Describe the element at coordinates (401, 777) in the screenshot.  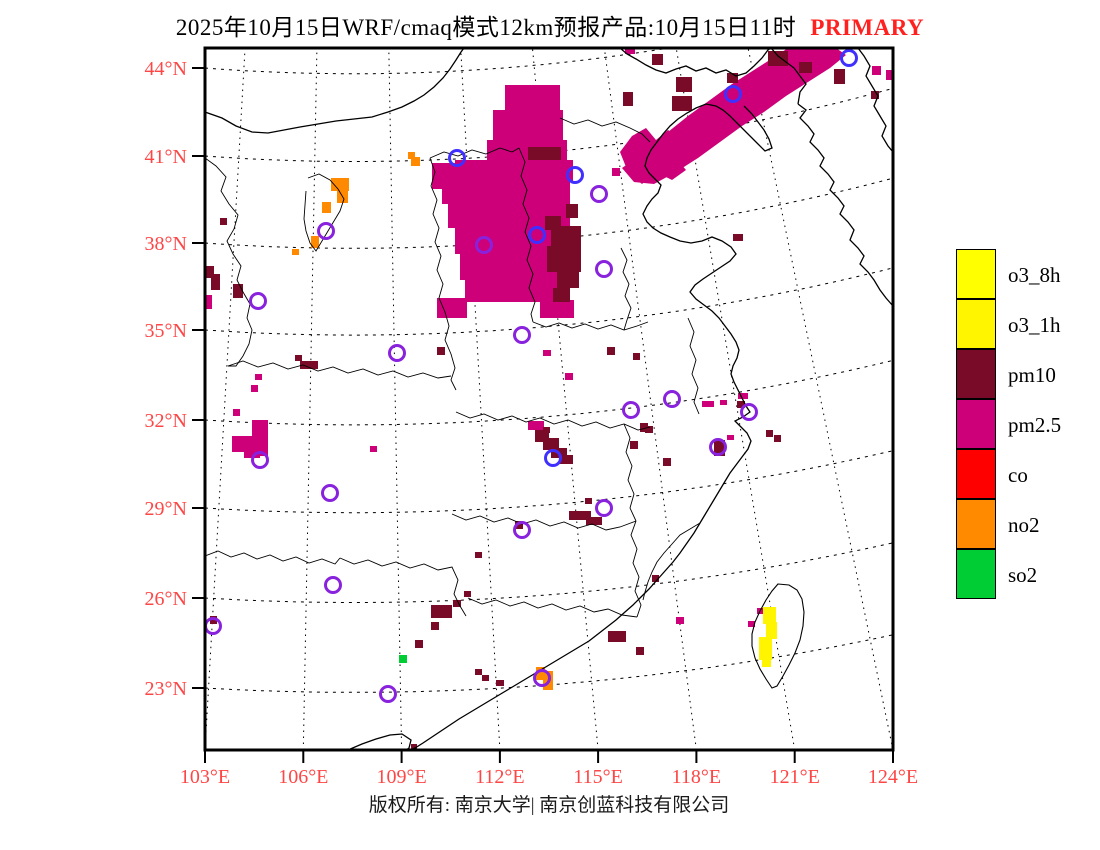
I see `lon-label: 109°E` at that location.